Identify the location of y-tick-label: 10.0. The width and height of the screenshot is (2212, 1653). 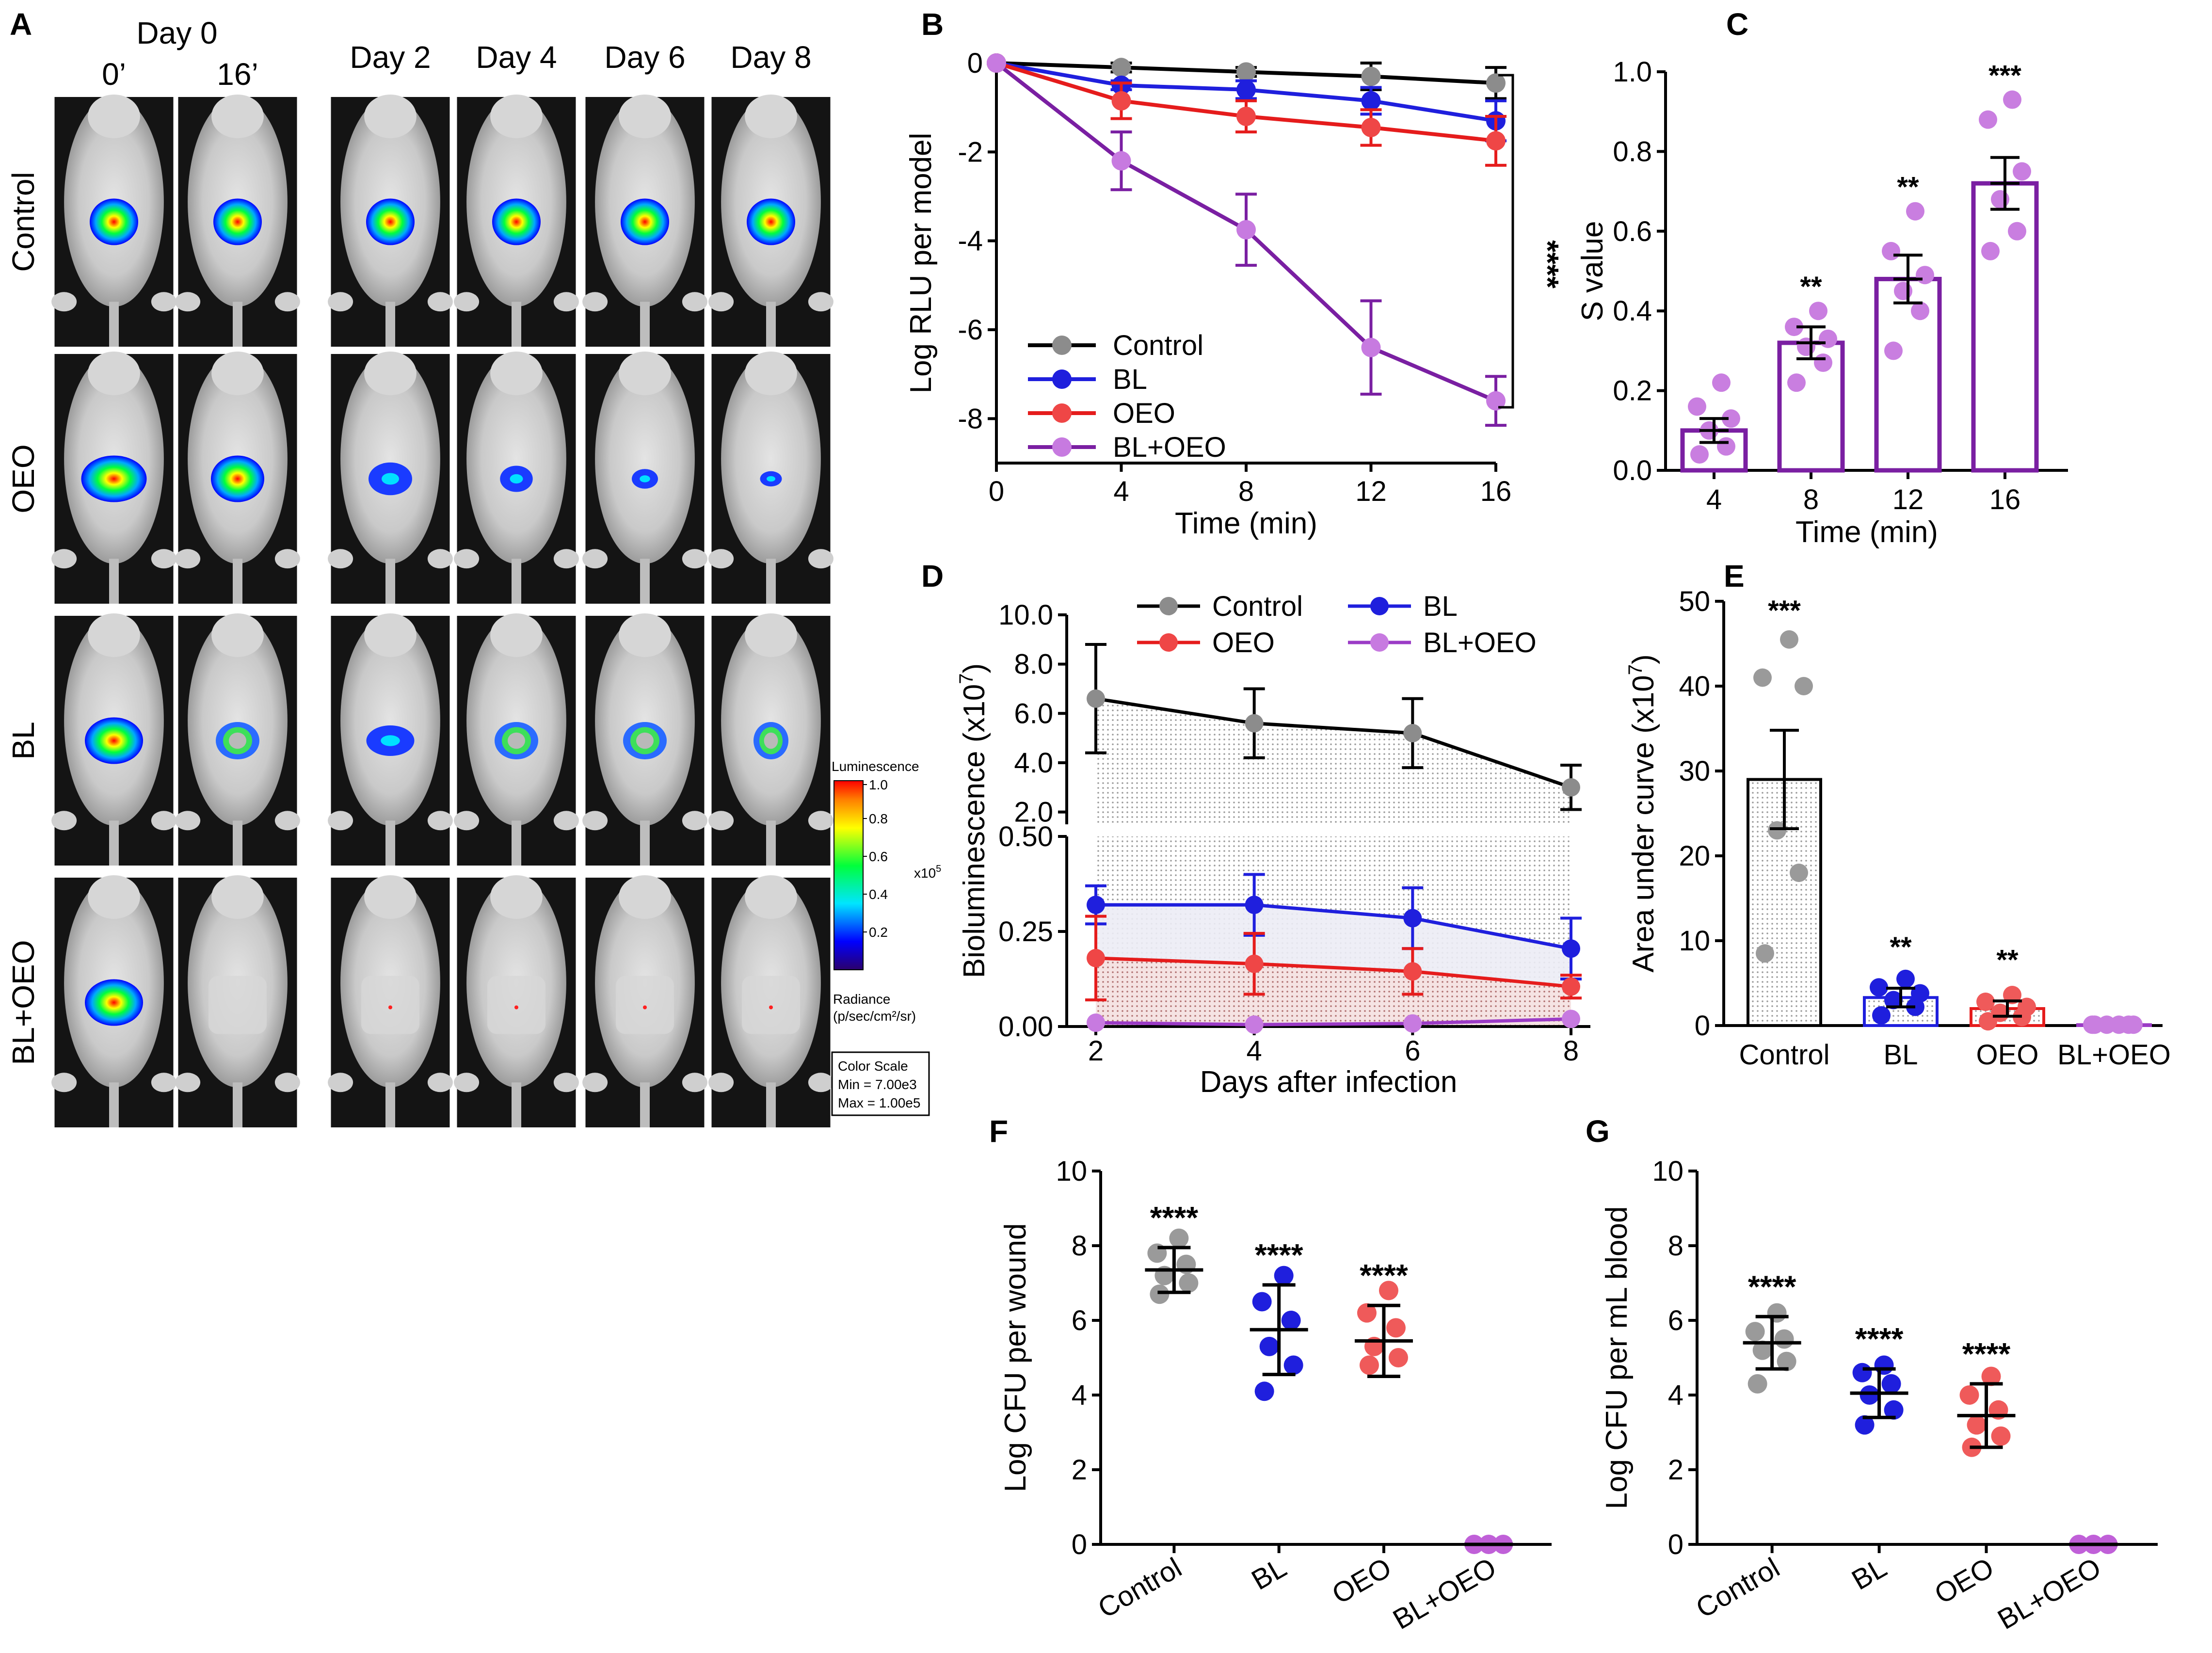
(1025, 615).